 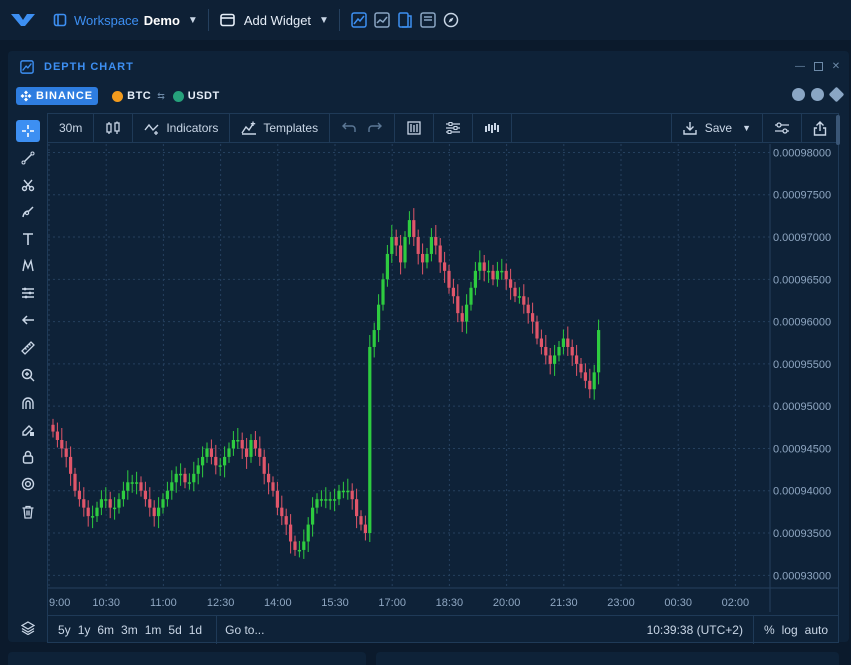 I want to click on trend-widget-icon, so click(x=382, y=20).